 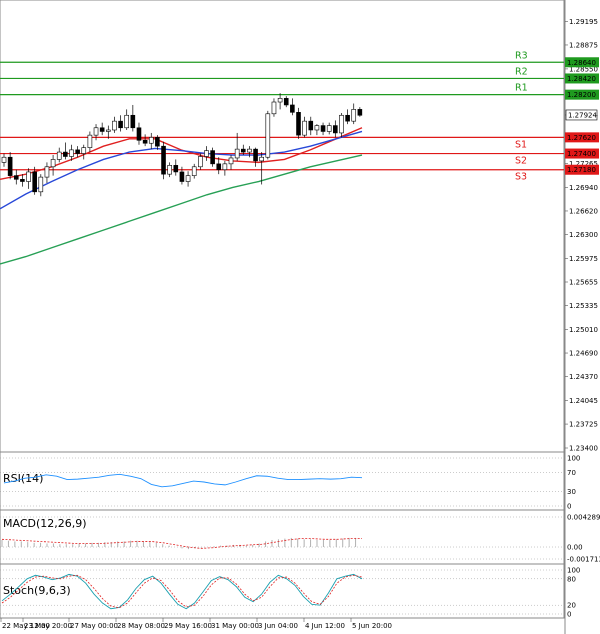 I want to click on rsi-line, so click(x=183, y=480).